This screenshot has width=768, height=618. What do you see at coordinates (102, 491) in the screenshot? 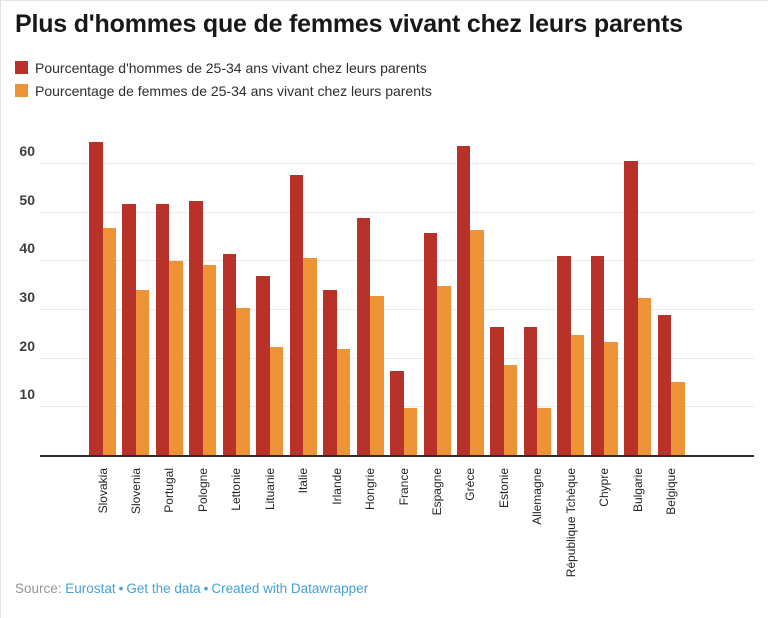
I see `x-axis-label-slovakia: Slovakia` at bounding box center [102, 491].